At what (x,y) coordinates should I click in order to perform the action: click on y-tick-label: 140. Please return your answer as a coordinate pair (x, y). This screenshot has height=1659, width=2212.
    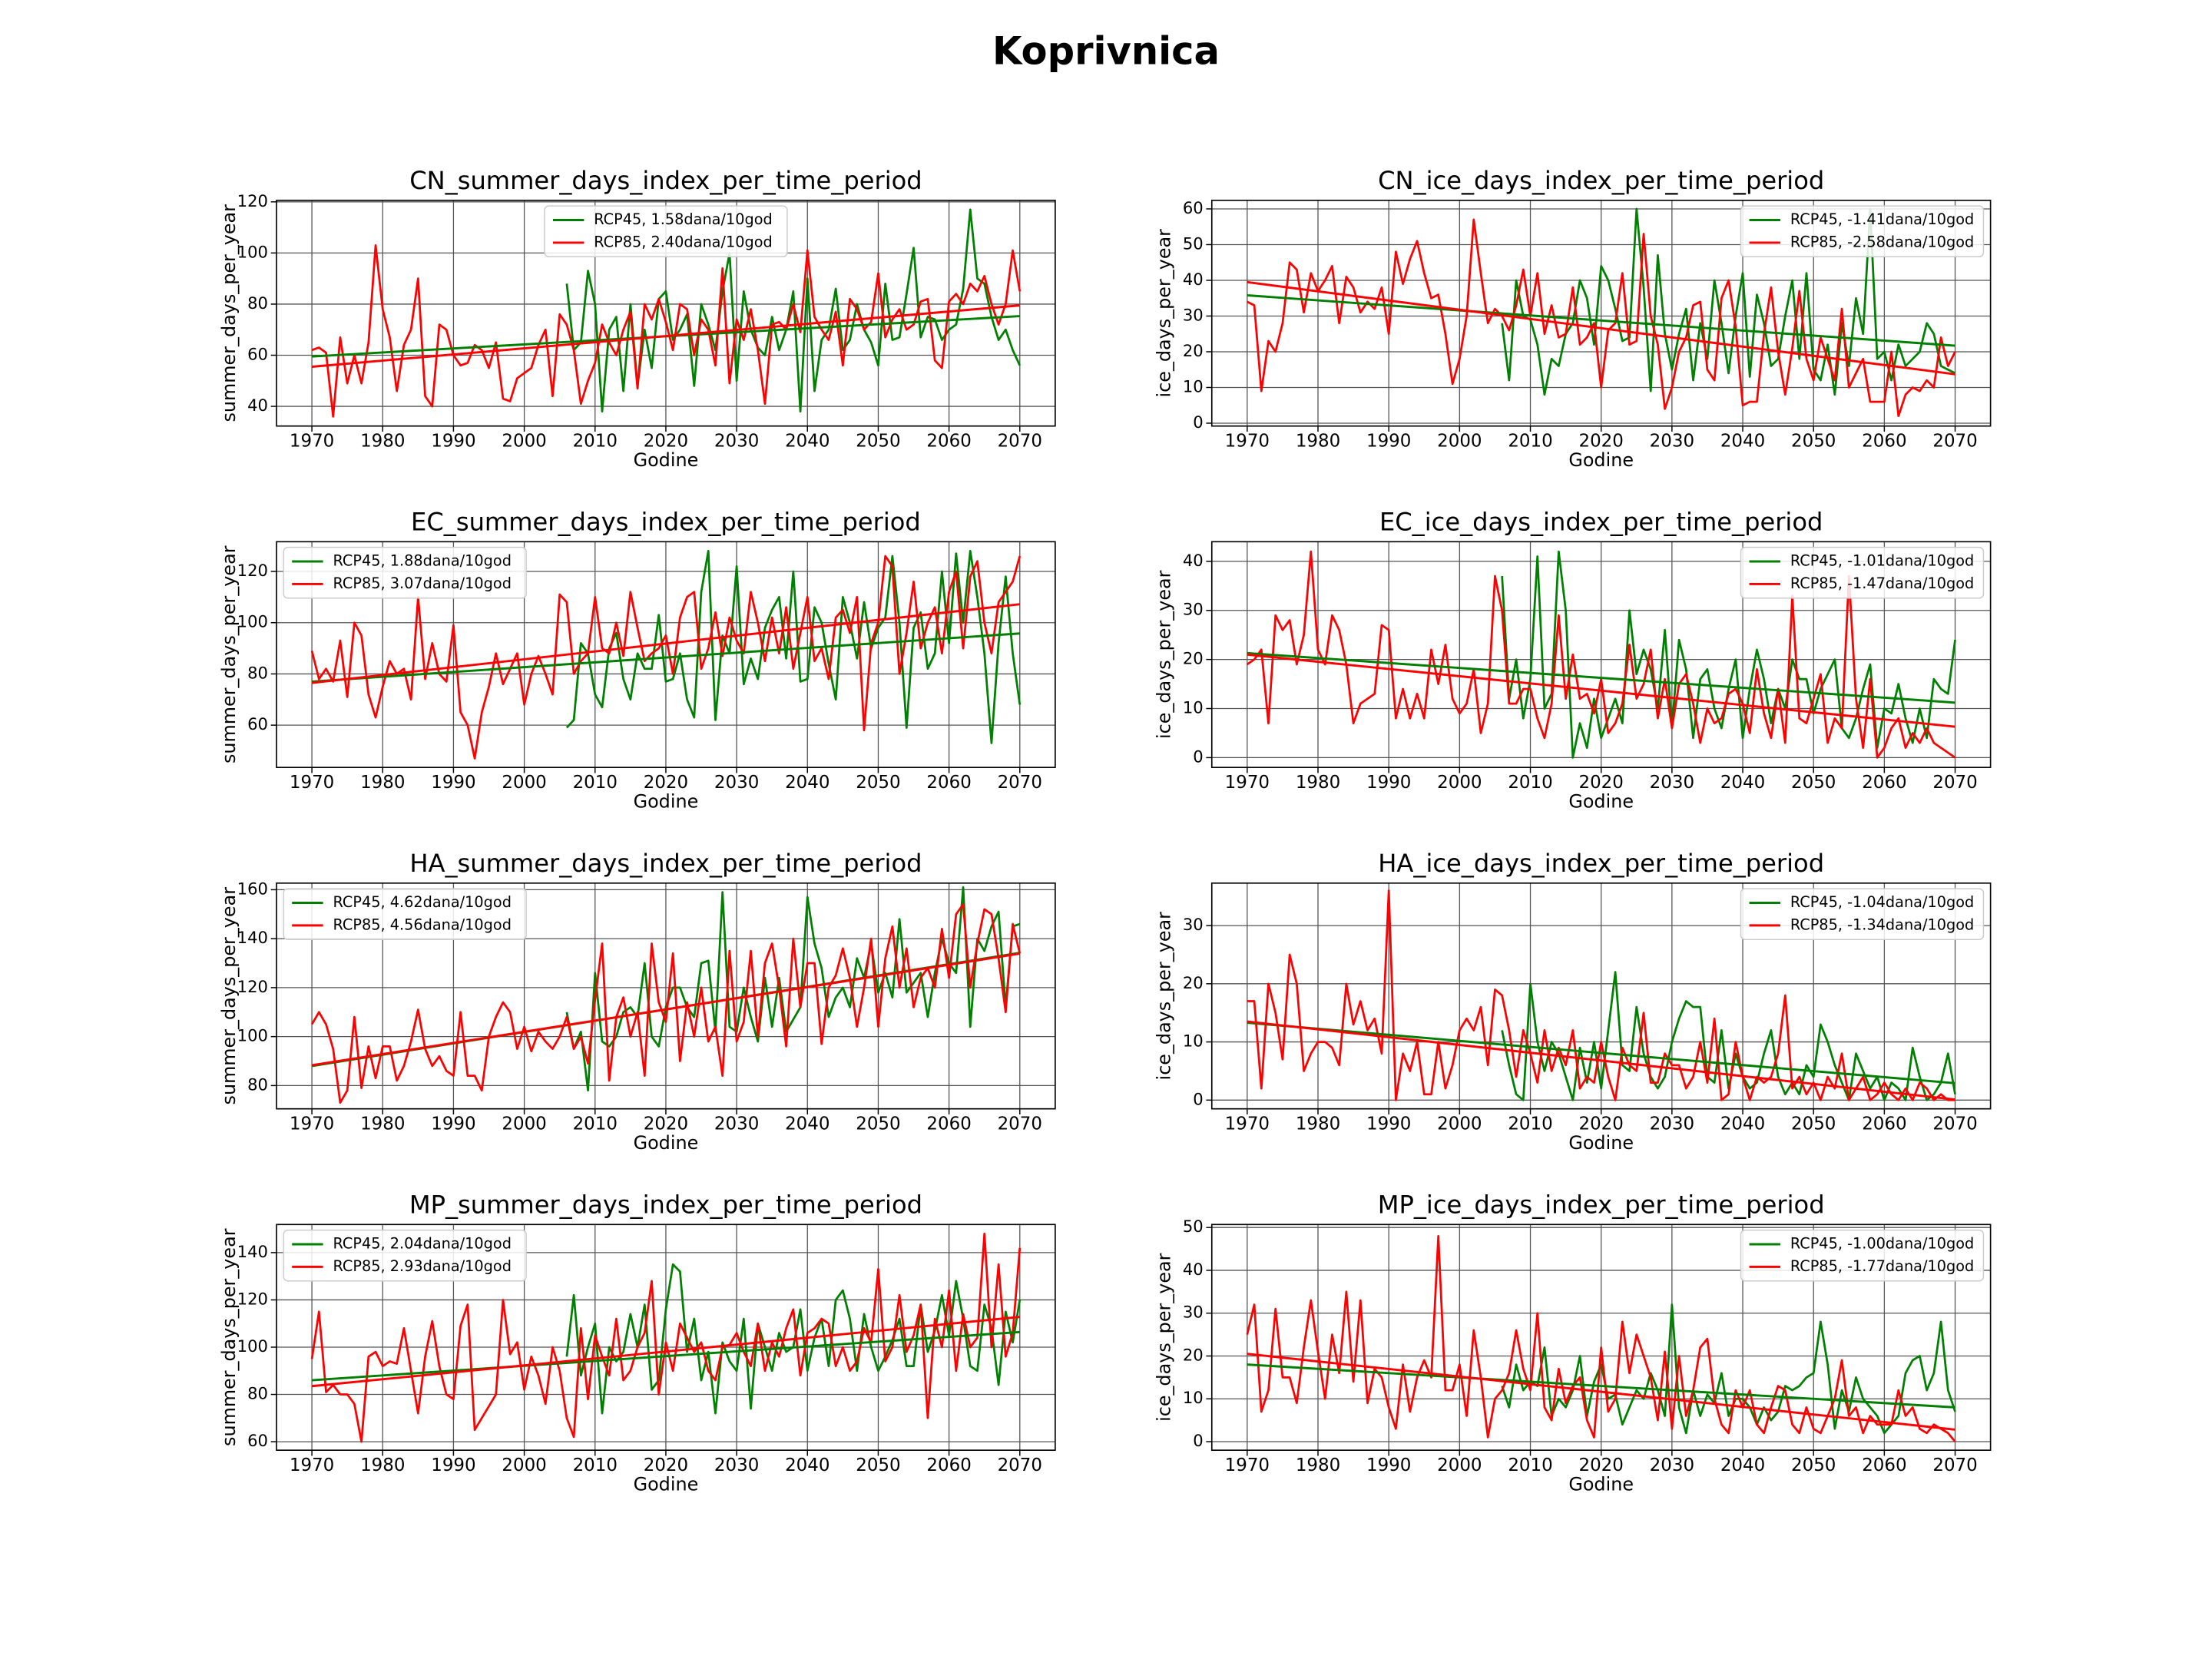
    Looking at the image, I should click on (252, 1252).